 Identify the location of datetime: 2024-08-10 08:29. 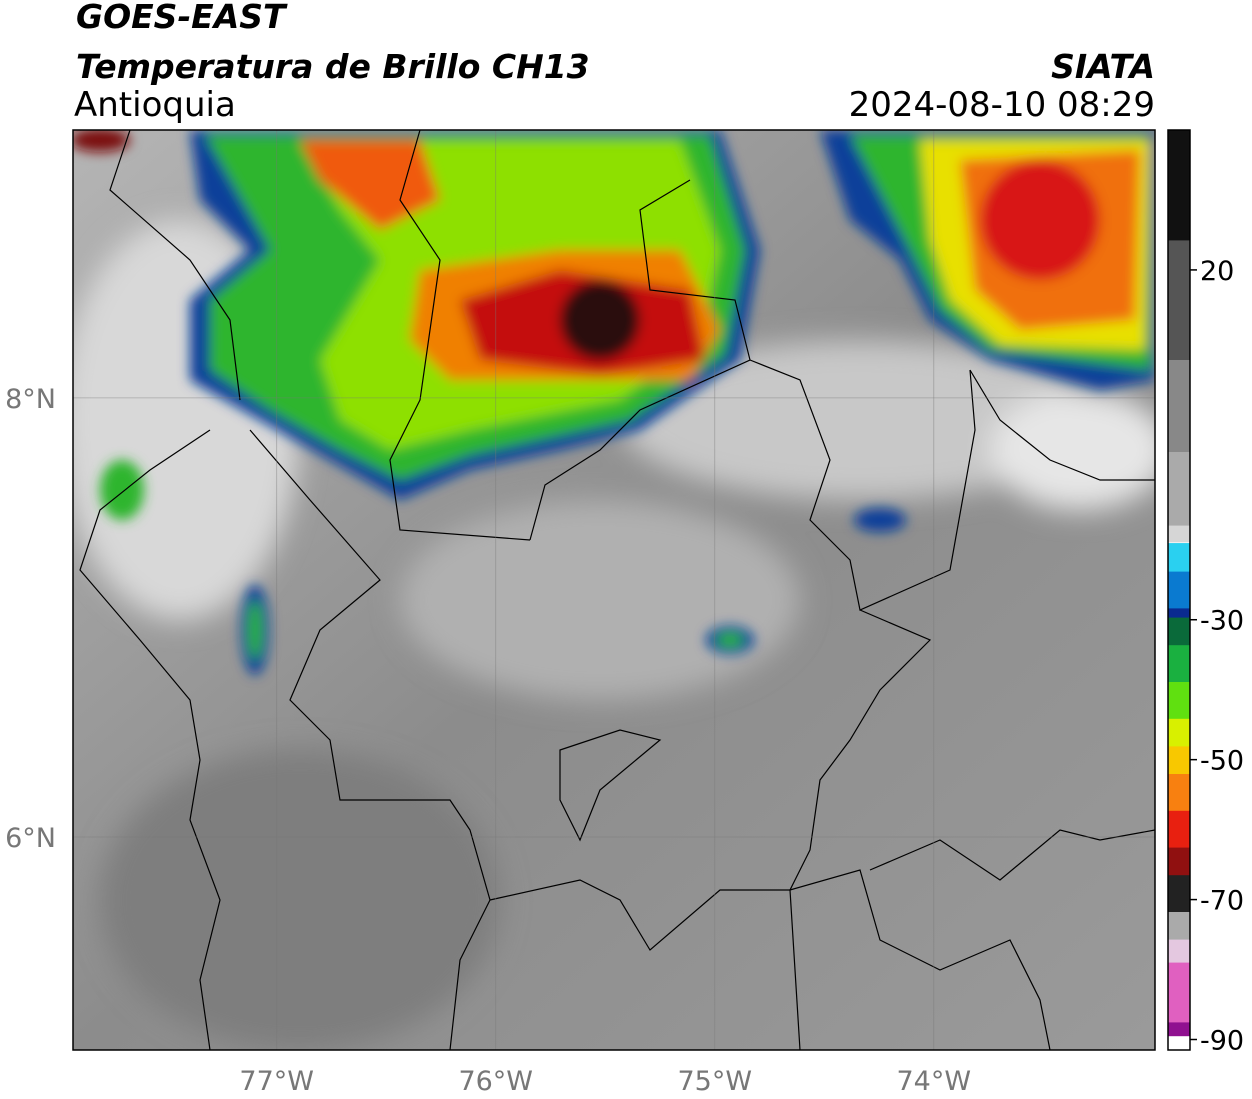
(1002, 105).